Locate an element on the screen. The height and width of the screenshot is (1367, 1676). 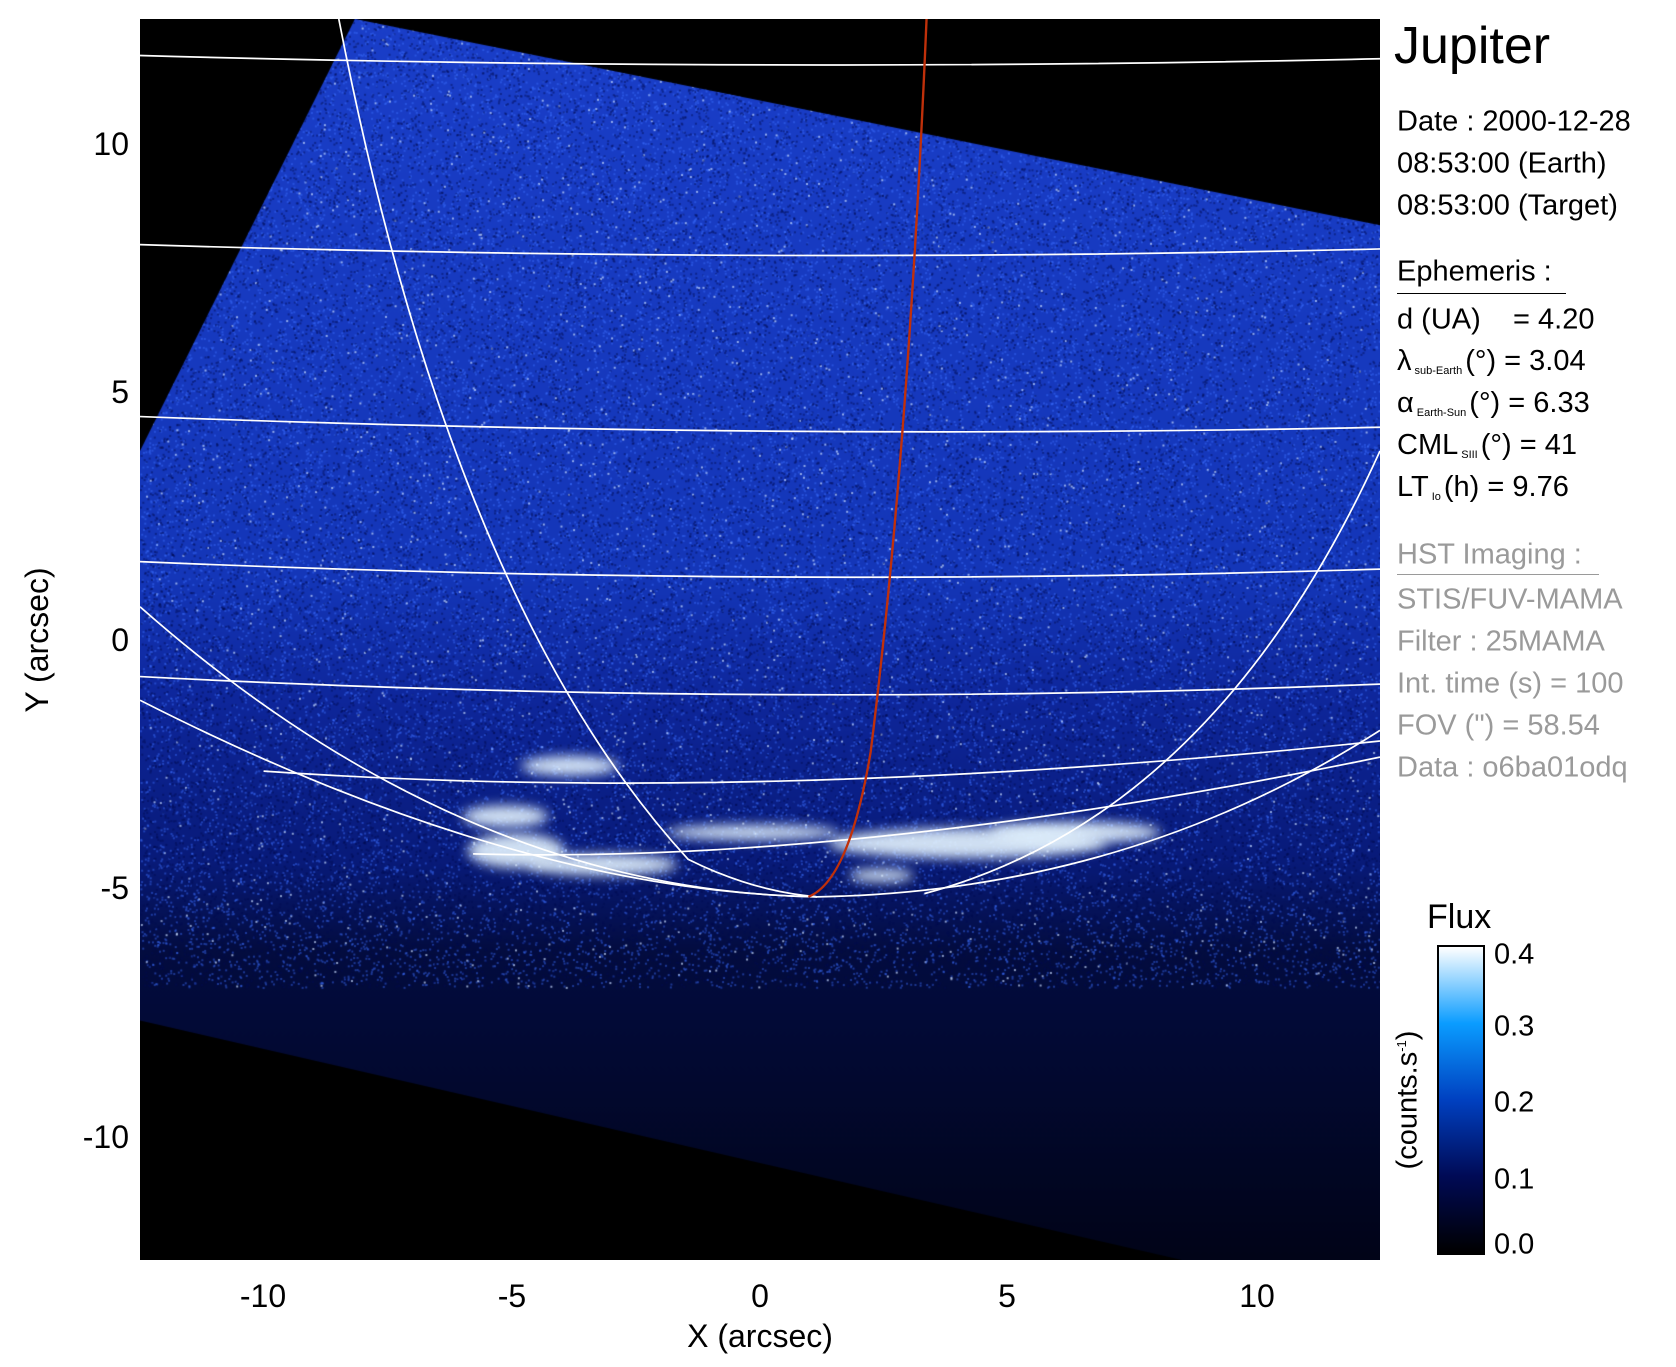
ephemeris-heading: Ephemeris : is located at coordinates (1474, 272).